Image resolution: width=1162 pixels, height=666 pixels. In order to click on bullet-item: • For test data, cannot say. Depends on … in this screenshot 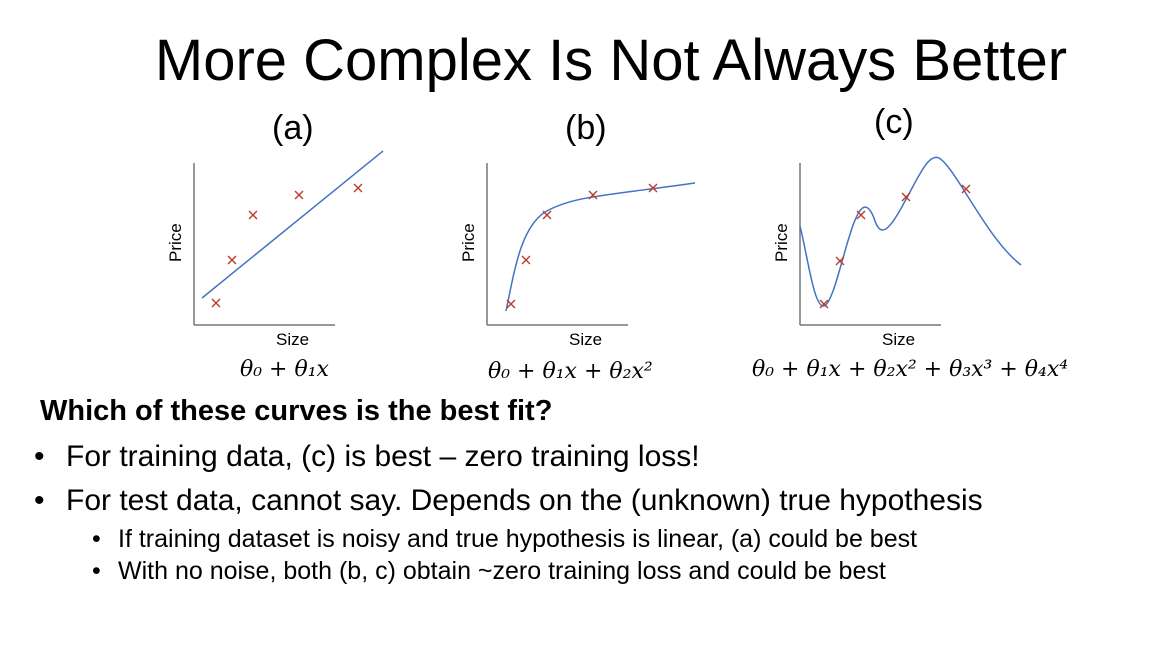, I will do `click(589, 500)`.